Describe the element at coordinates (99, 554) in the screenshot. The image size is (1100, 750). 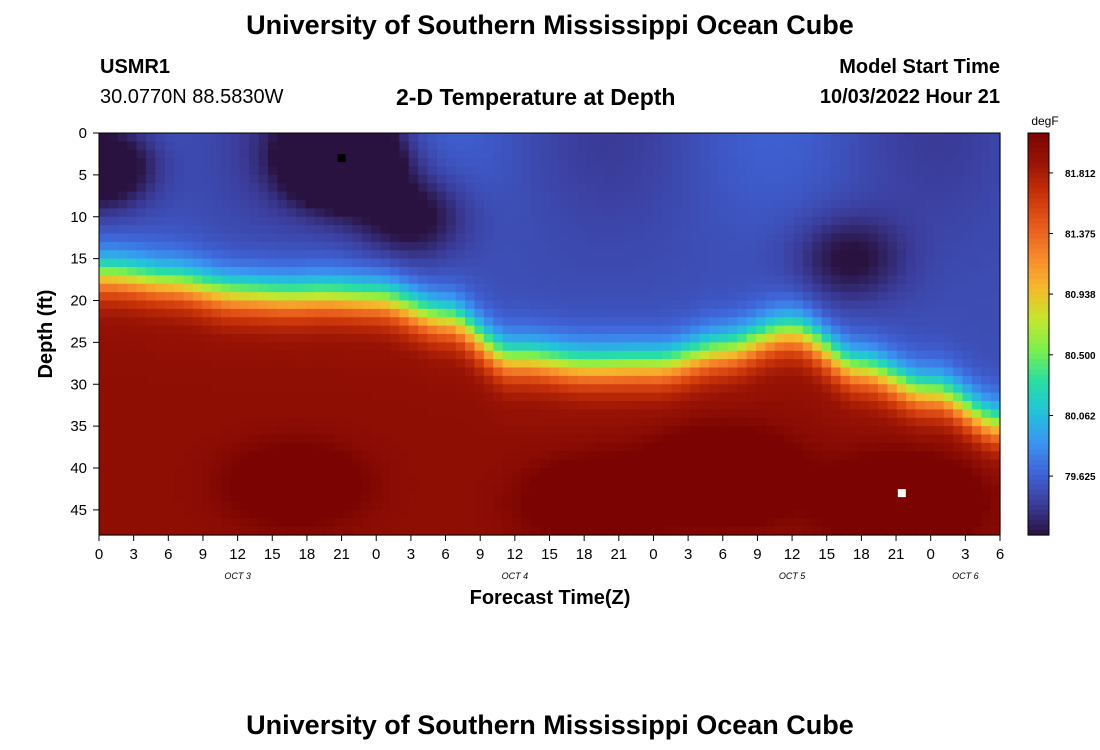
I see `x-tick-label: 0` at that location.